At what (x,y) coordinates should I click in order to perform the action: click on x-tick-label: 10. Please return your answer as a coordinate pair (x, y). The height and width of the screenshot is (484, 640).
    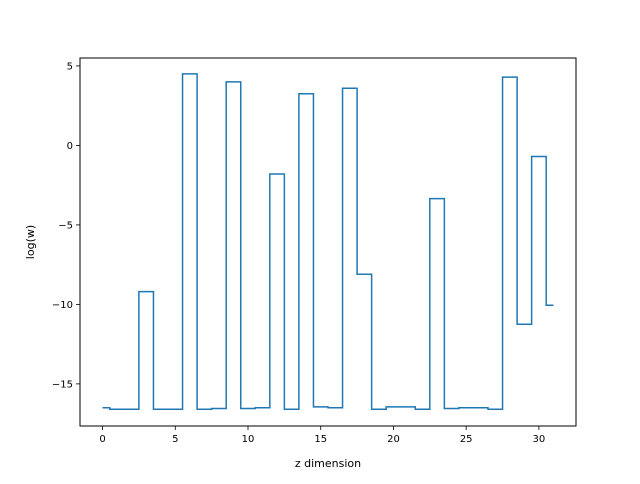
    Looking at the image, I should click on (248, 439).